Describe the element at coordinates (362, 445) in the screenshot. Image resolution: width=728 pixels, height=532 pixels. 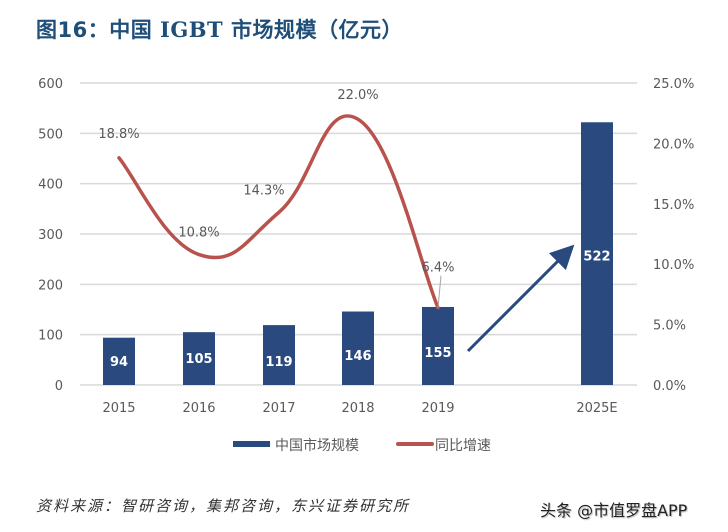
I see `legend: 中国市场规模 同比增速` at that location.